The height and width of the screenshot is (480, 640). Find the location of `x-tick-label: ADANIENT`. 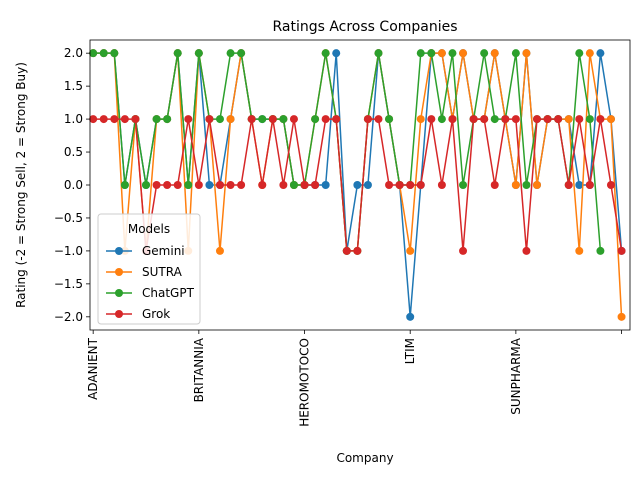

x-tick-label: ADANIENT is located at coordinates (93, 368).